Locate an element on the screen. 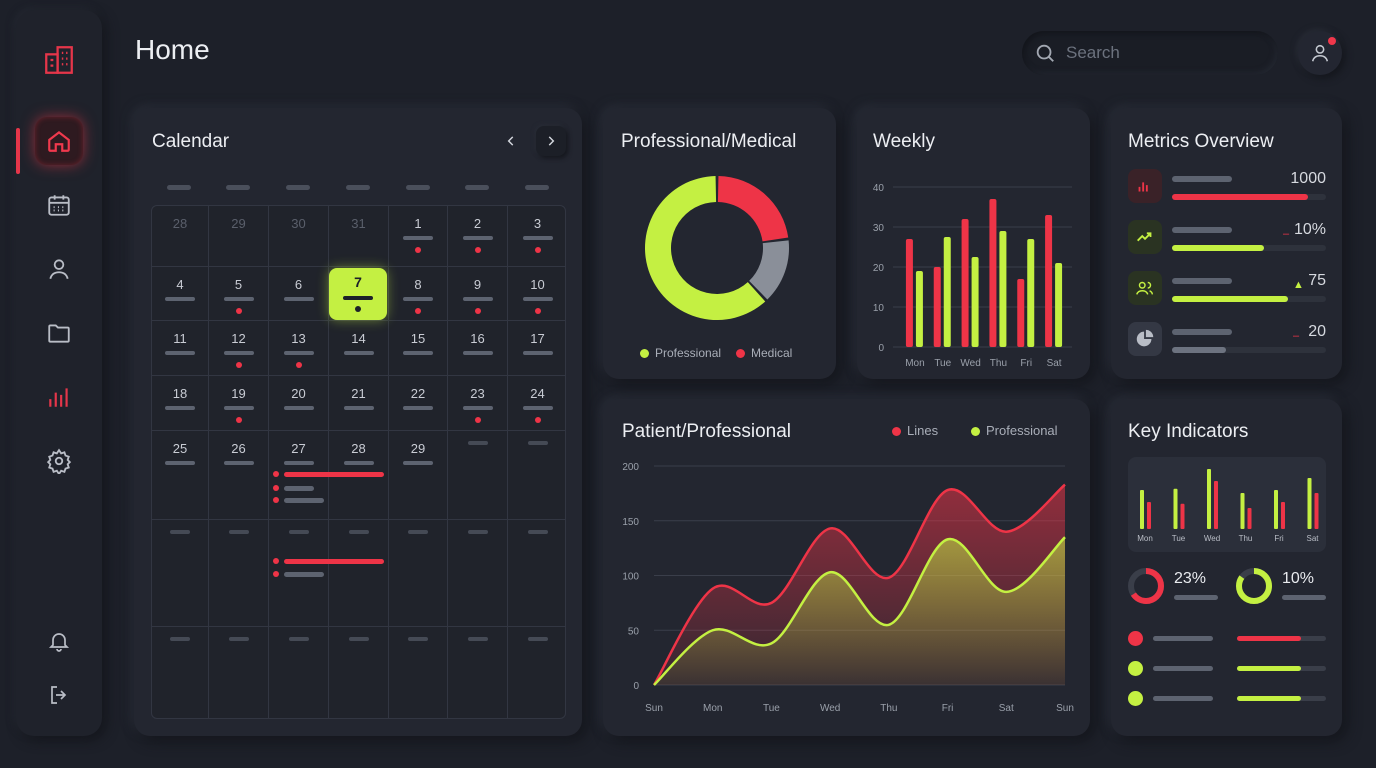 The width and height of the screenshot is (1376, 768). logout-icon is located at coordinates (59, 695).